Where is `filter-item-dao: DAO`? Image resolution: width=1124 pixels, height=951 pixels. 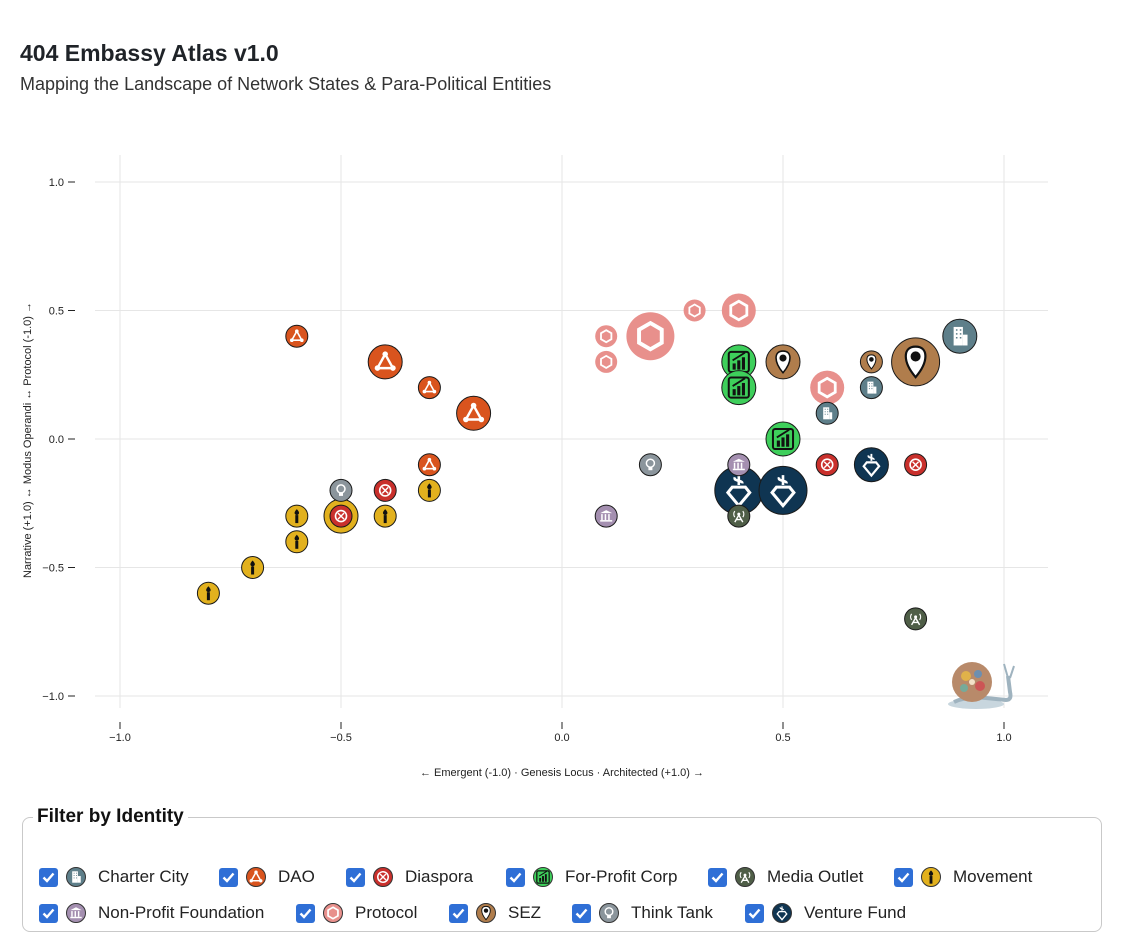 filter-item-dao: DAO is located at coordinates (267, 877).